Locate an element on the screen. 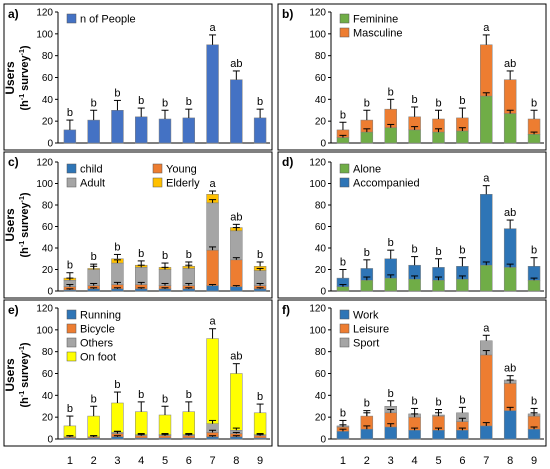 This screenshot has width=550, height=469. x-tick-label: 4 is located at coordinates (415, 461).